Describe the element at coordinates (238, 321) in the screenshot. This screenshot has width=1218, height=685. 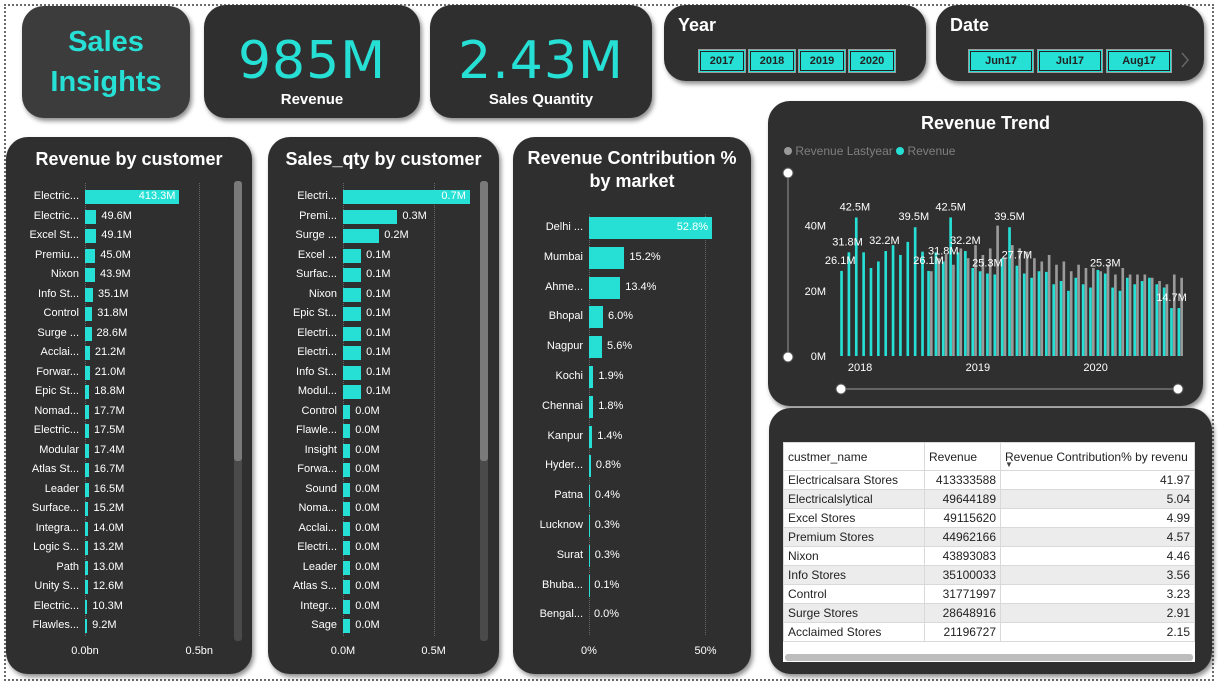
I see `revenue-by-customer-scroll-thumb` at that location.